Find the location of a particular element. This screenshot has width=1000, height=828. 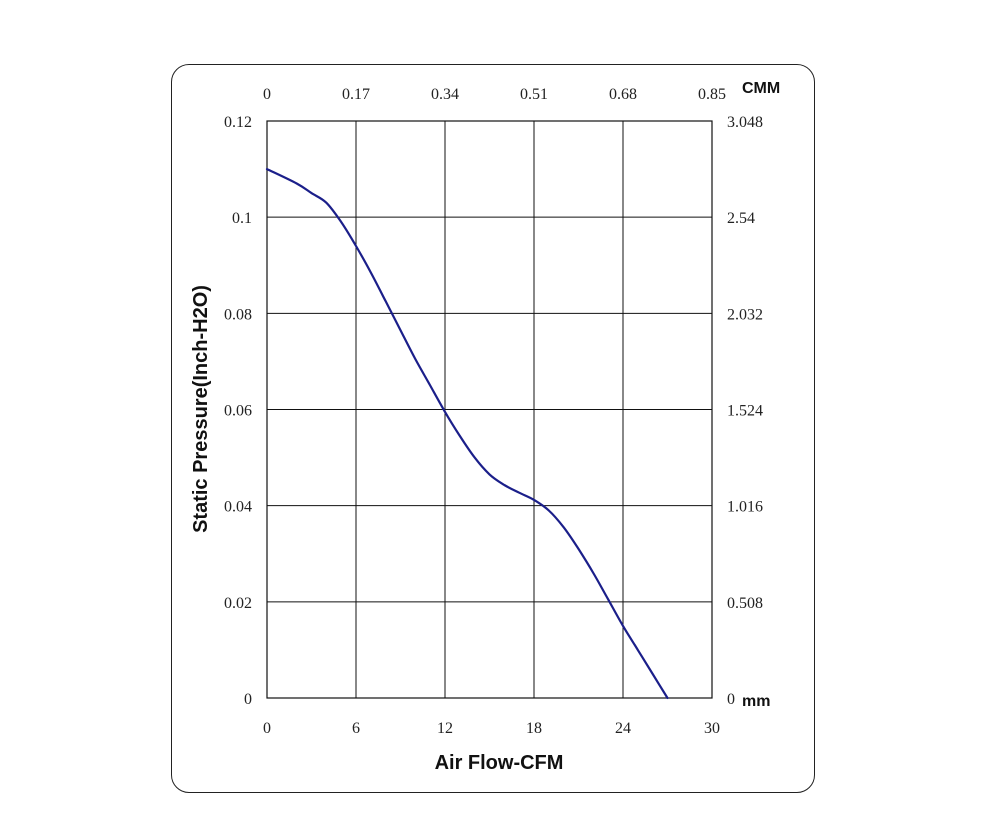

right-tick-label: 0 is located at coordinates (731, 699).